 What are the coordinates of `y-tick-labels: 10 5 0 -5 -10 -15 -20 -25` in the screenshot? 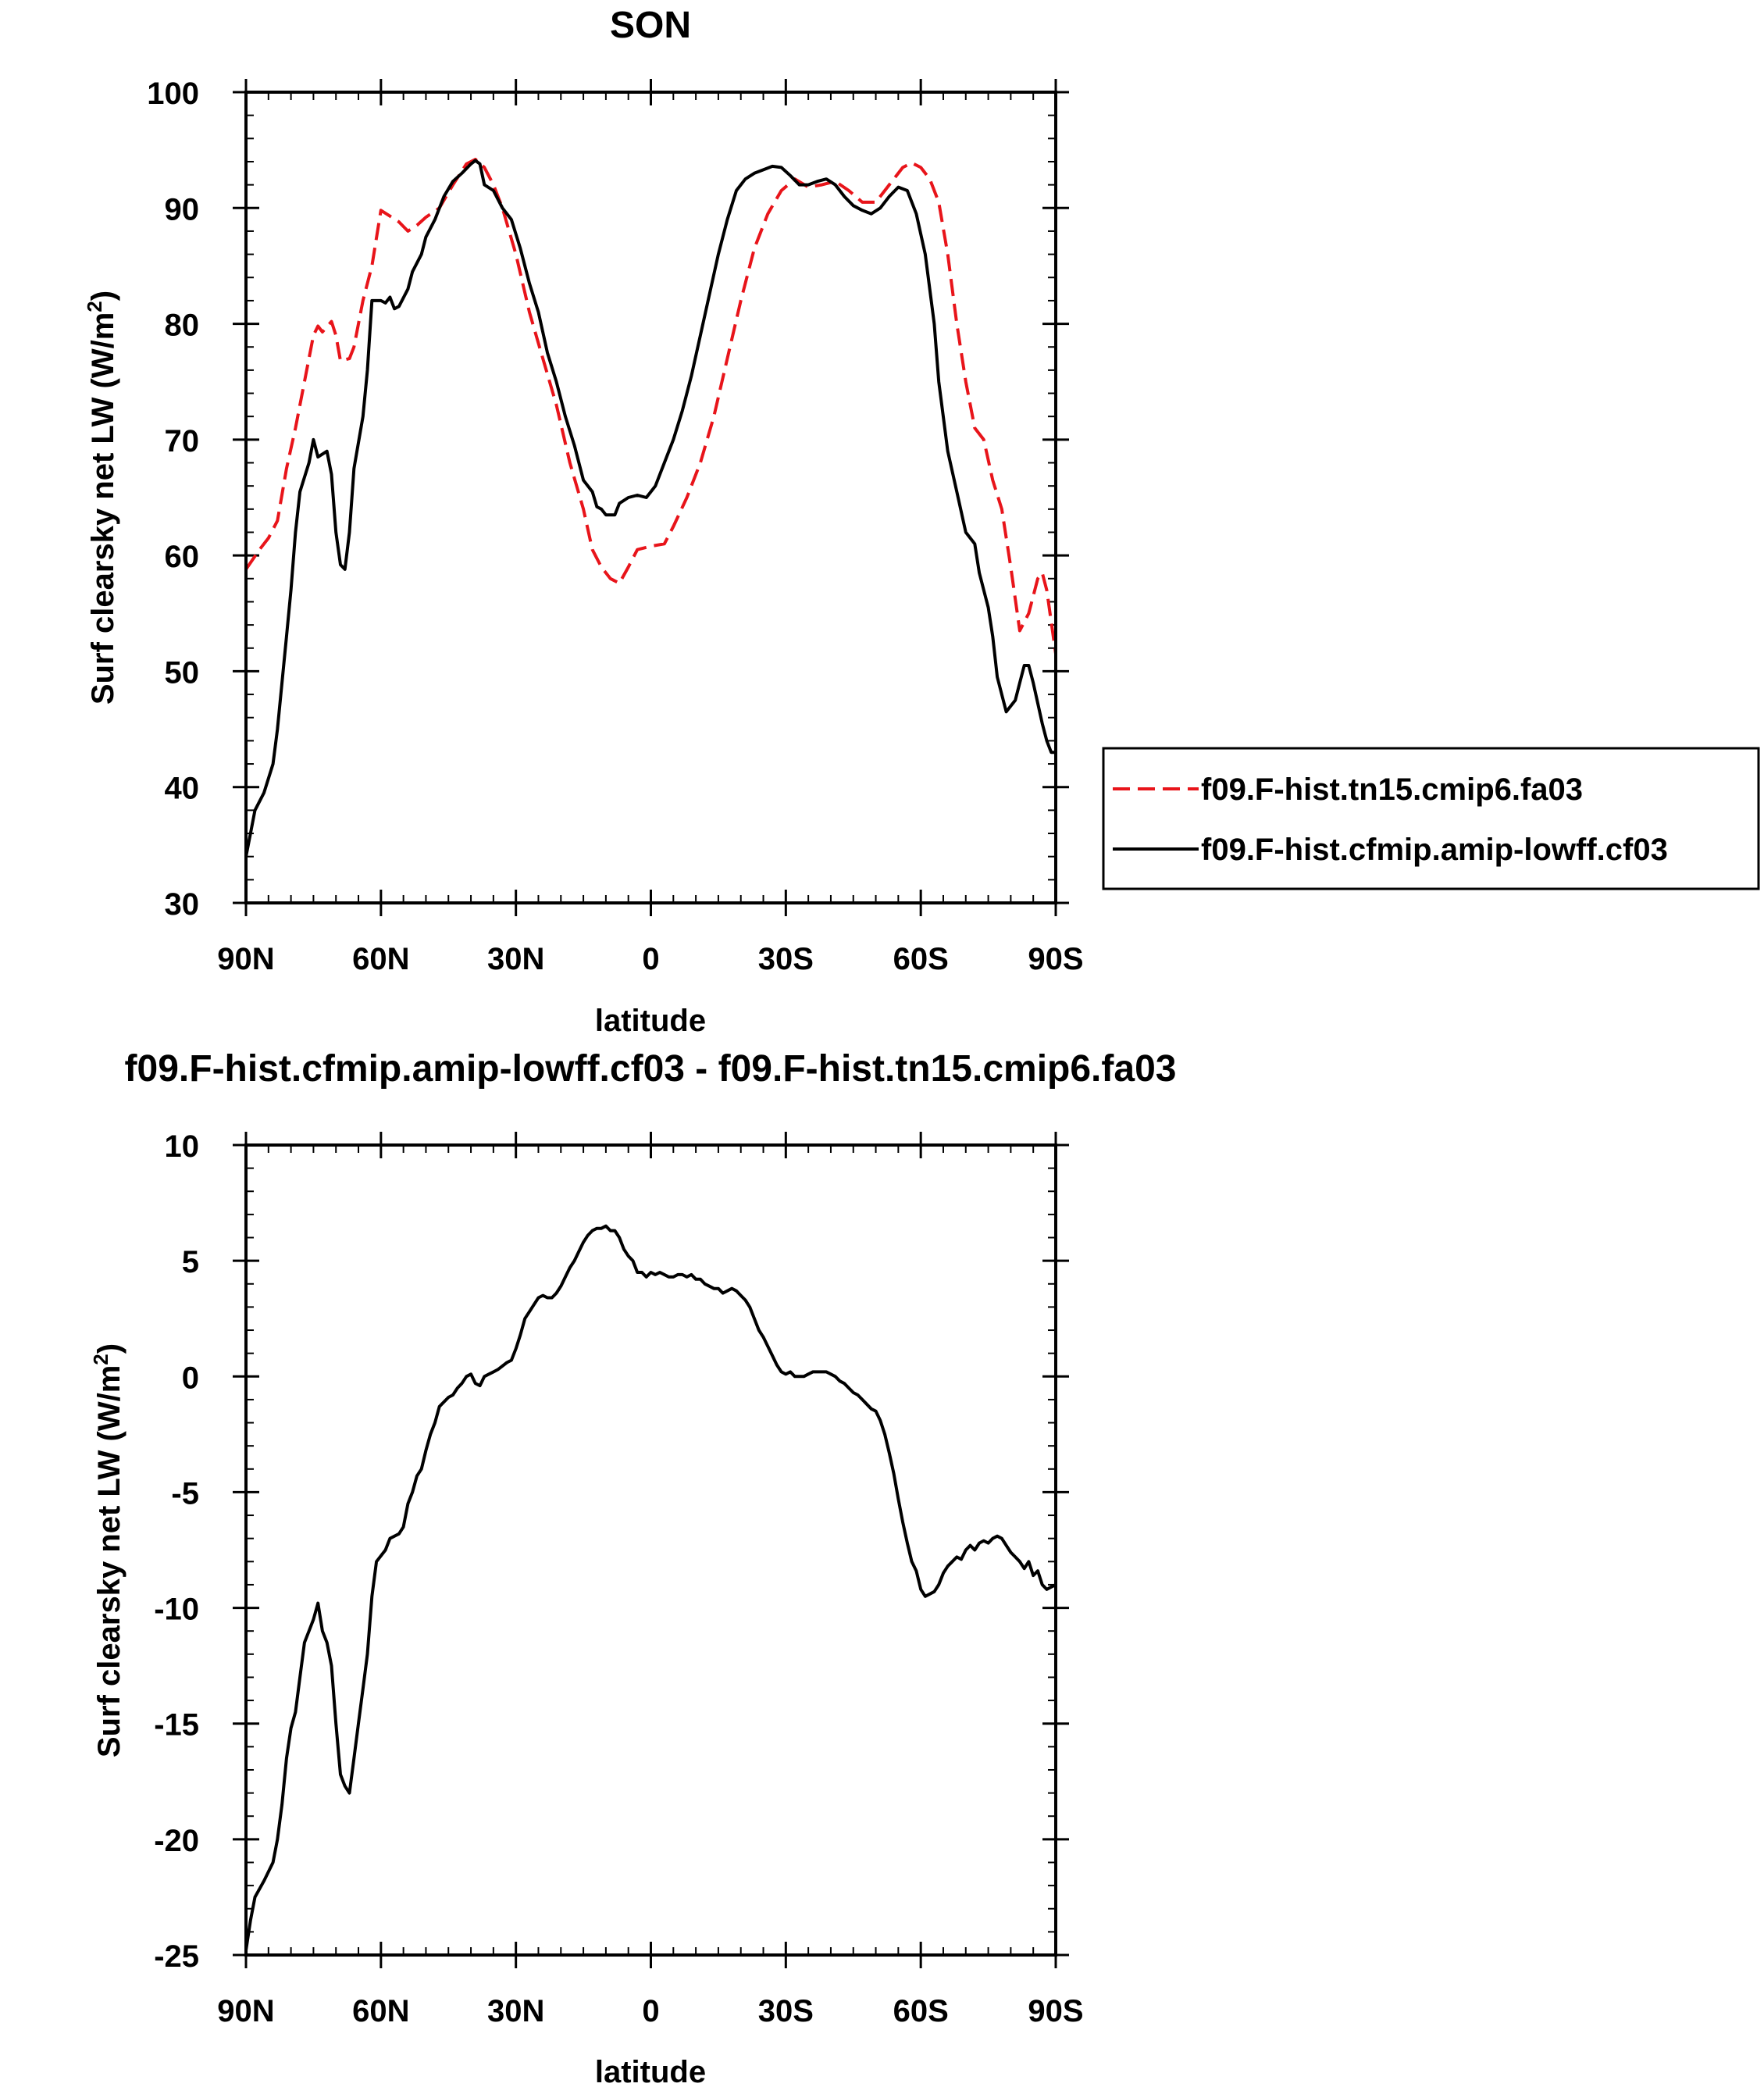 It's located at (176, 1551).